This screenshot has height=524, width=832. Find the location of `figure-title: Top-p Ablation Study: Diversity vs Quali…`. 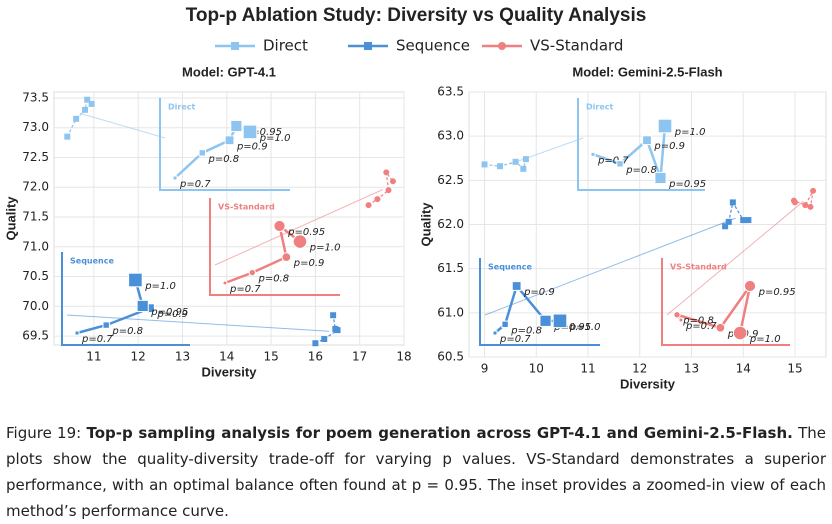

figure-title: Top-p Ablation Study: Diversity vs Quali… is located at coordinates (416, 15).